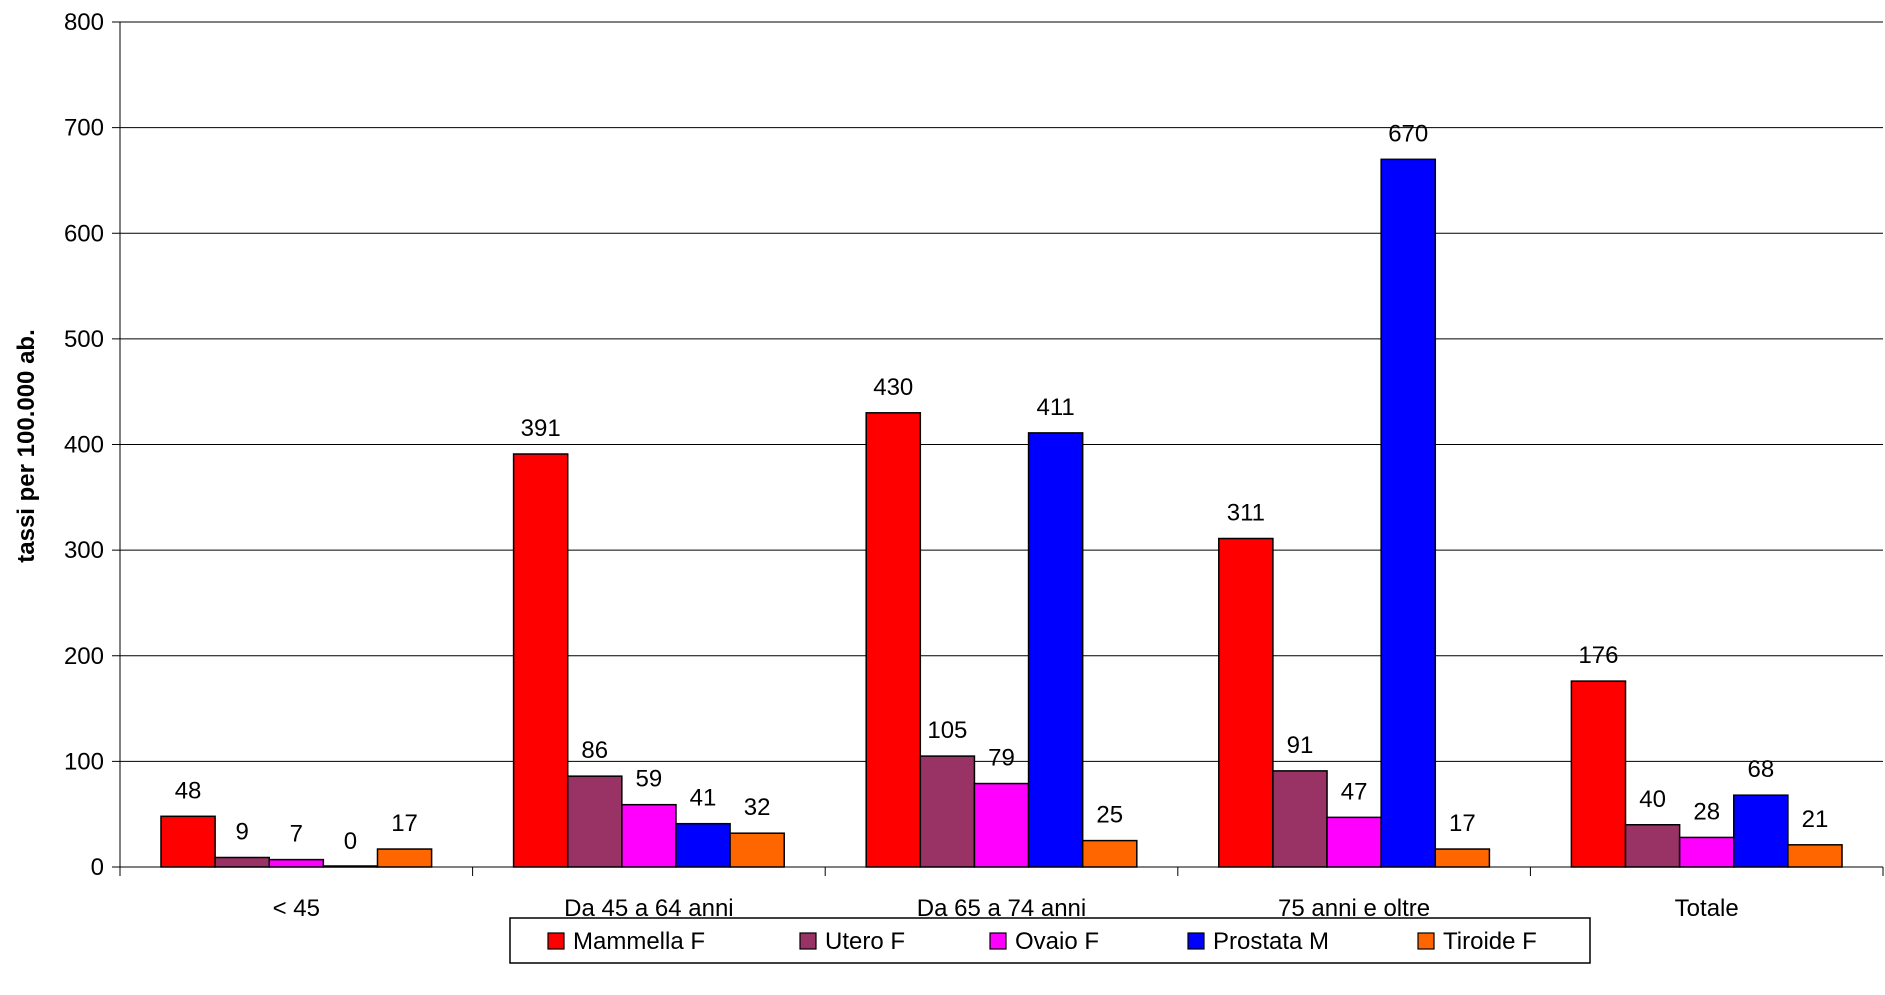 This screenshot has width=1885, height=995. Describe the element at coordinates (1057, 941) in the screenshot. I see `legend-label: Ovaio F` at that location.